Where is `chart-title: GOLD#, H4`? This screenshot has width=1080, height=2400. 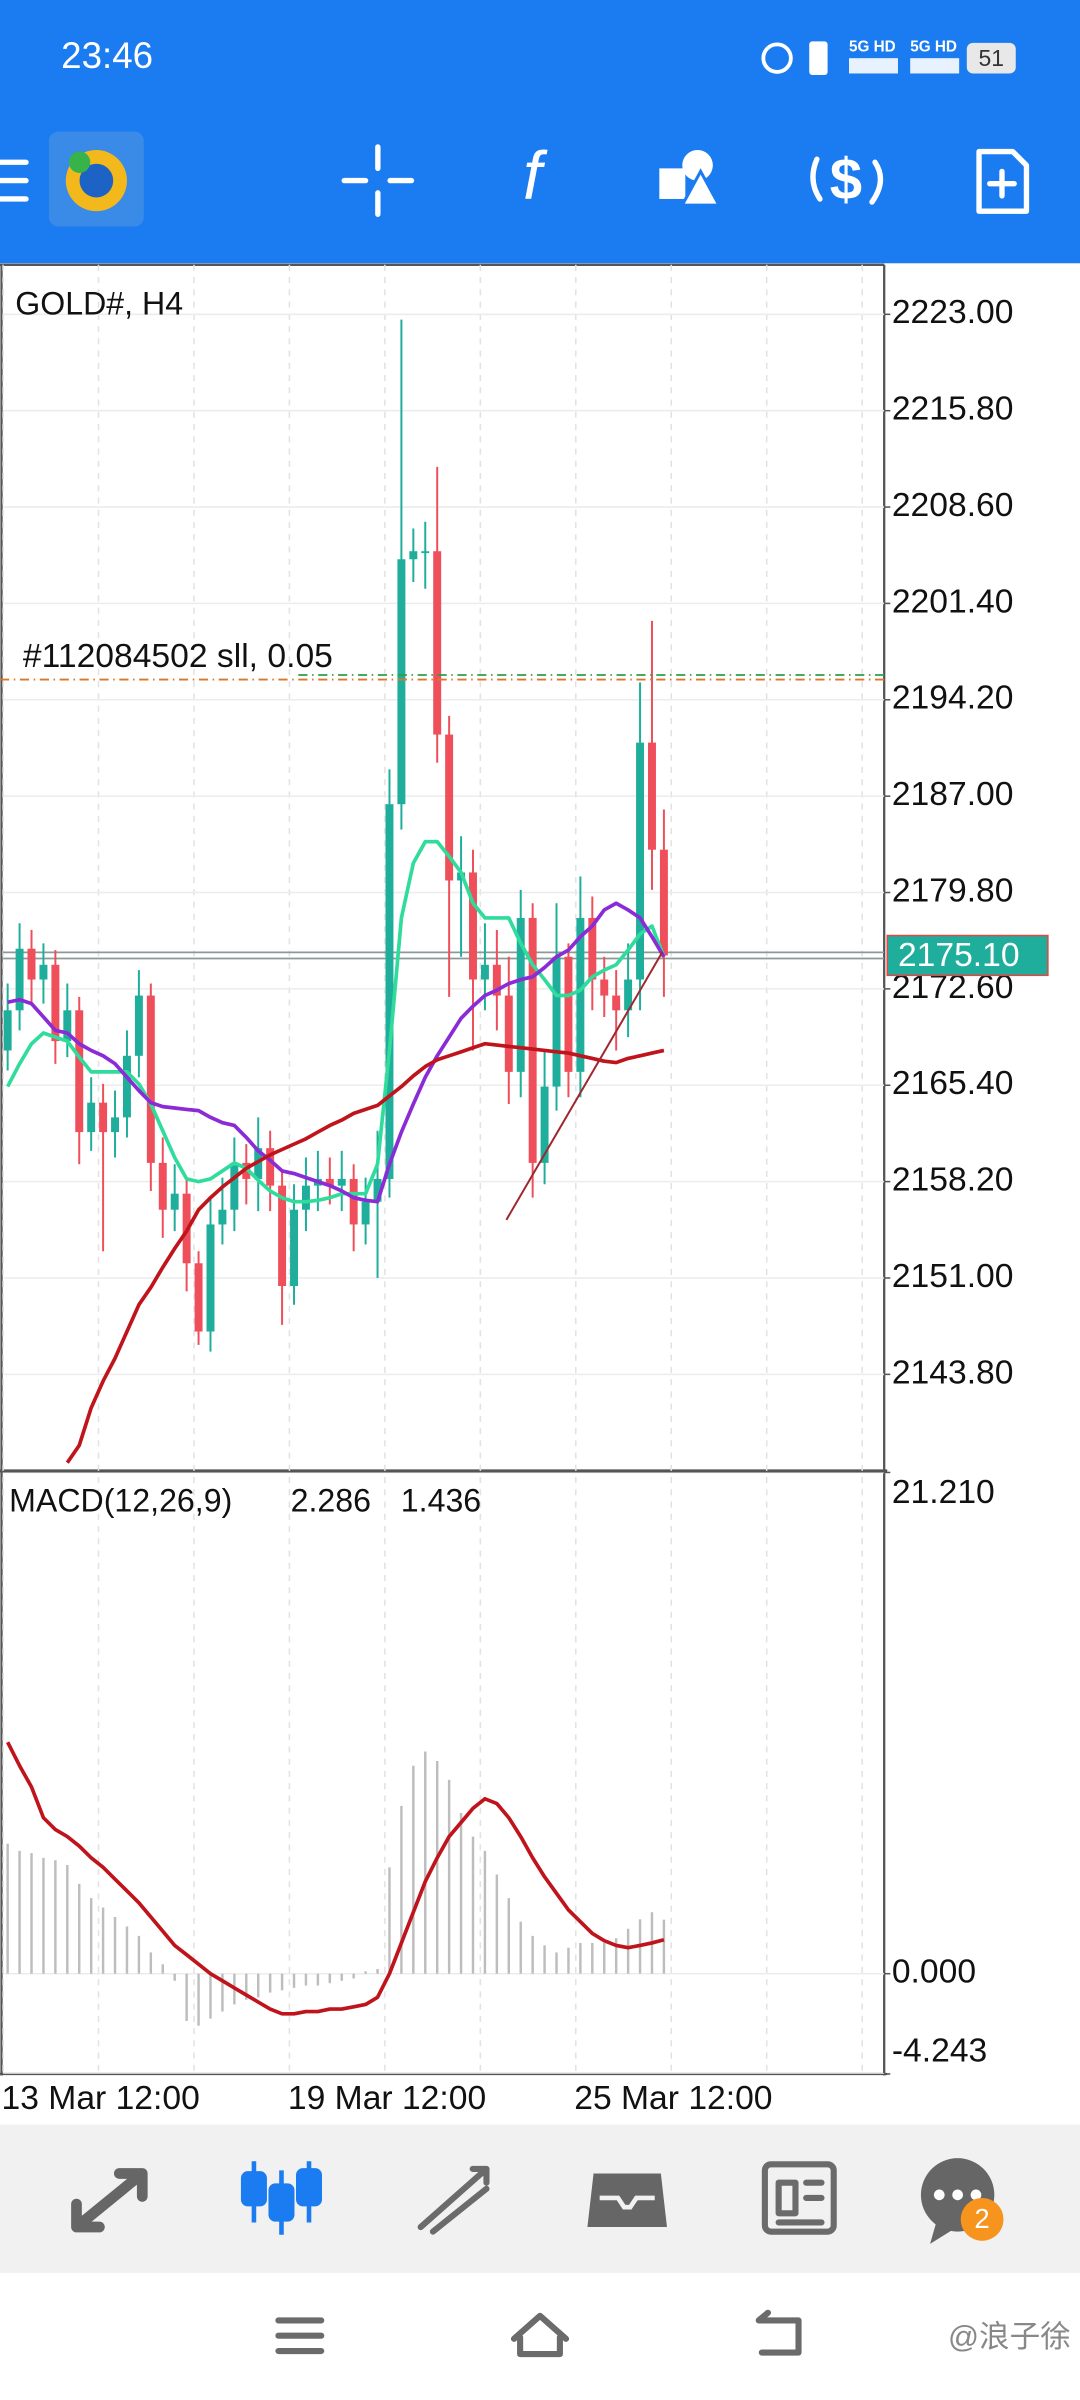 chart-title: GOLD#, H4 is located at coordinates (99, 304).